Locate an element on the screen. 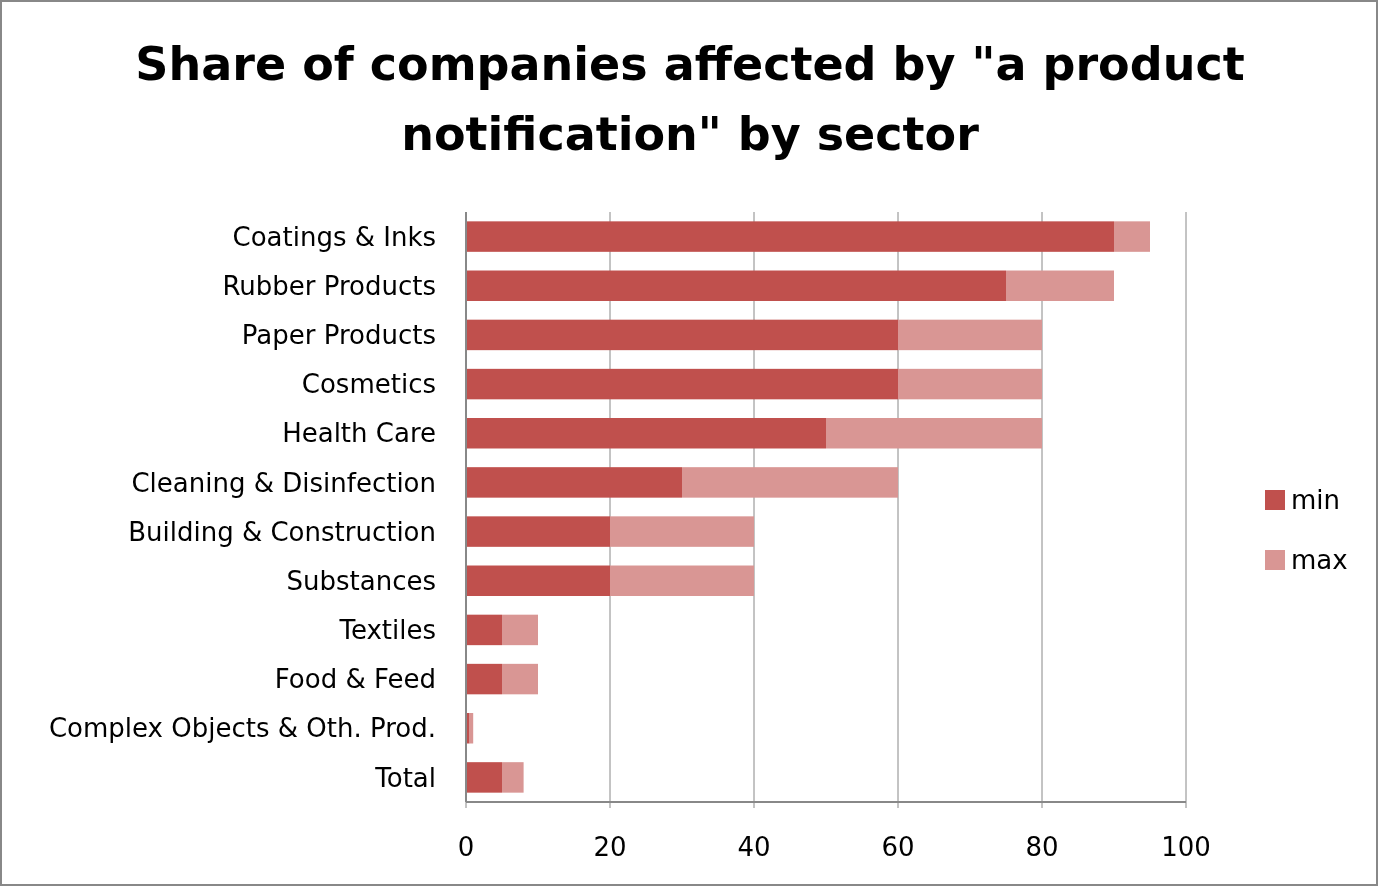 Image resolution: width=1378 pixels, height=886 pixels. y-tick-label: Substances is located at coordinates (361, 580).